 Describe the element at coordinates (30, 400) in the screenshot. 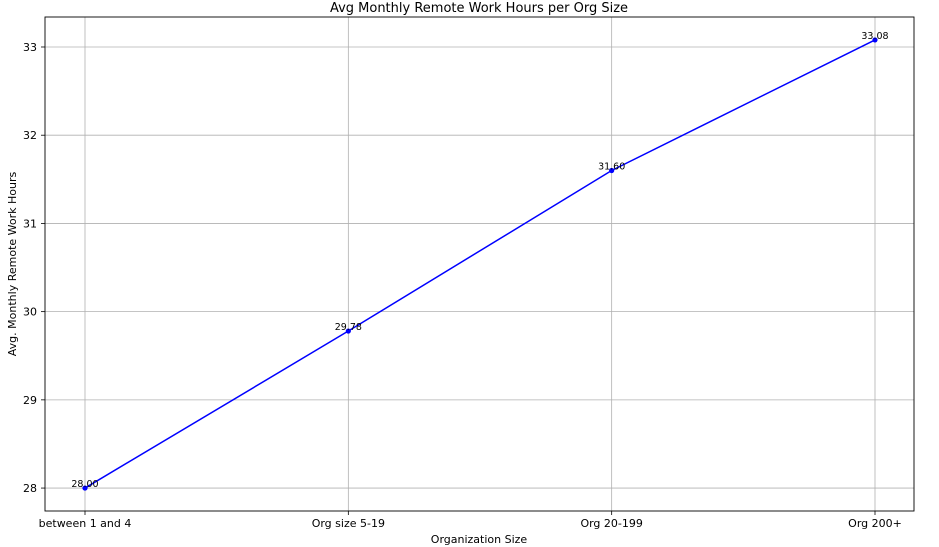

I see `y-tick-label: 29` at that location.